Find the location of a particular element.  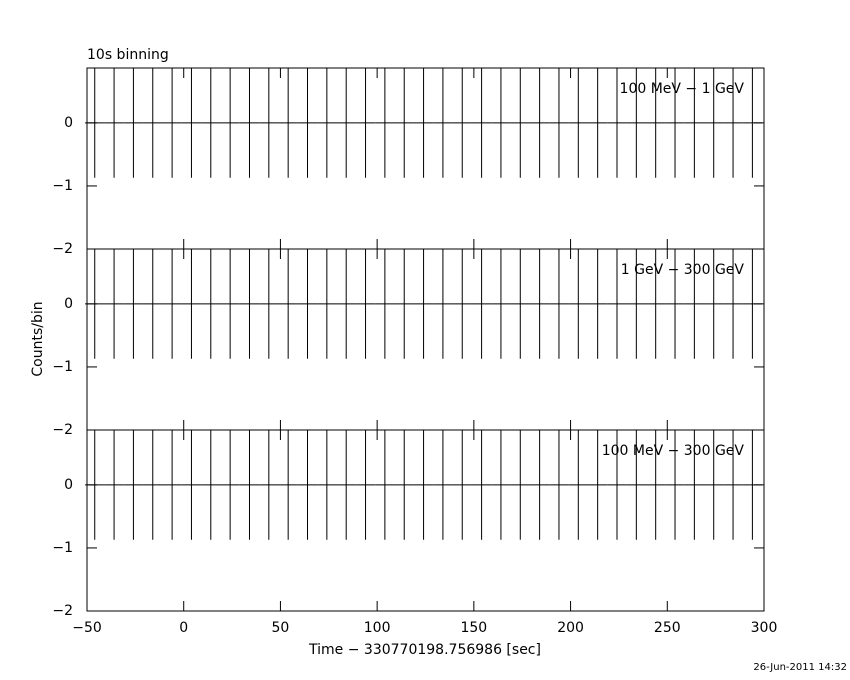

x-tick-label: 0 is located at coordinates (183, 628).